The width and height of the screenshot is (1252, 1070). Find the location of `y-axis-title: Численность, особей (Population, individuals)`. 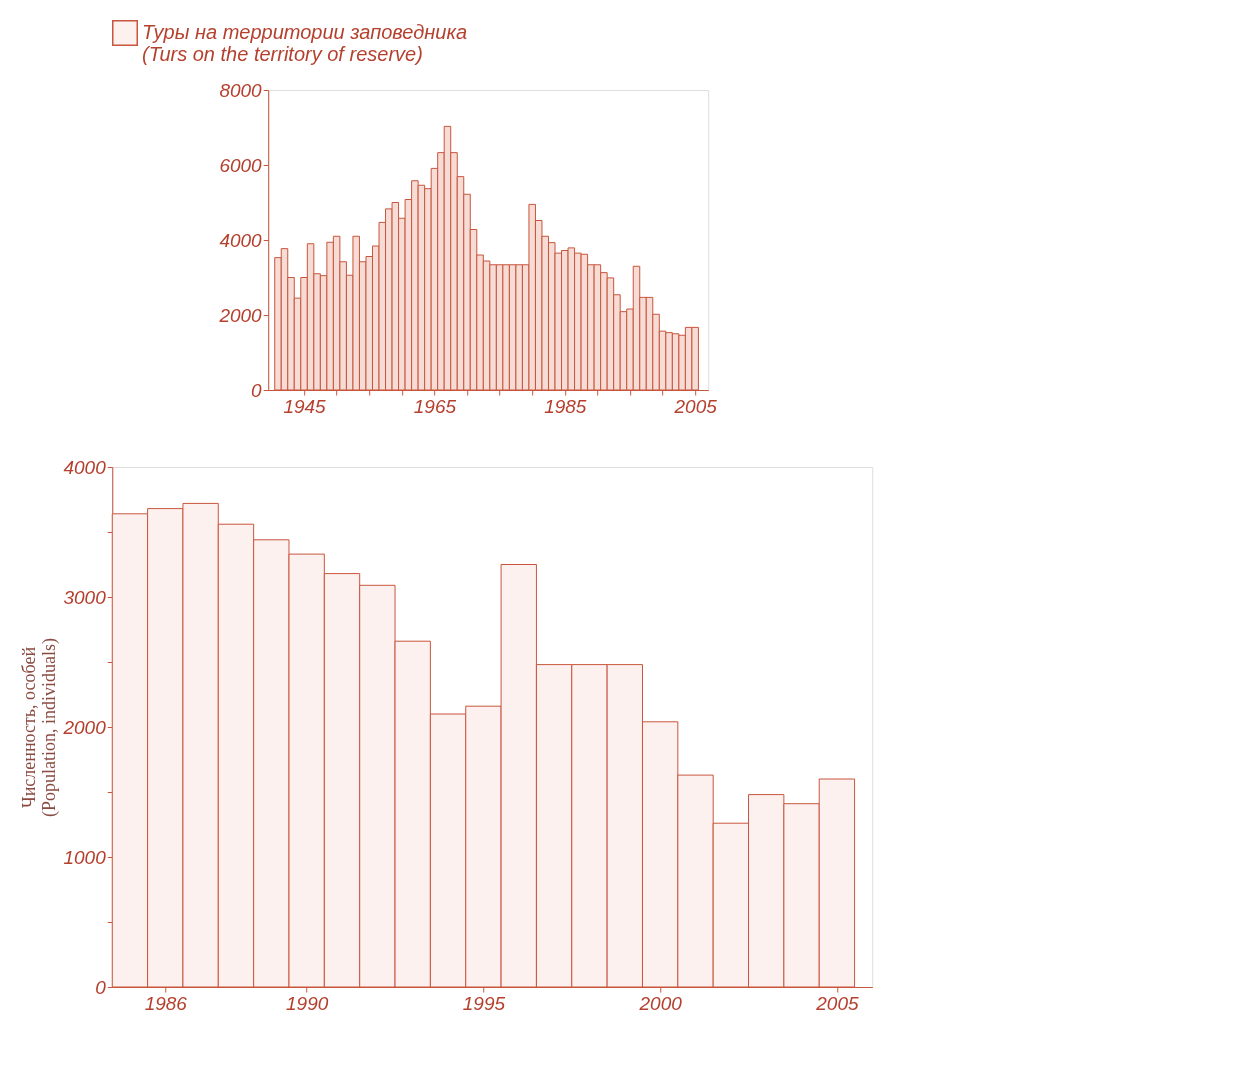

y-axis-title: Численность, особей (Population, individuals) is located at coordinates (40, 727).